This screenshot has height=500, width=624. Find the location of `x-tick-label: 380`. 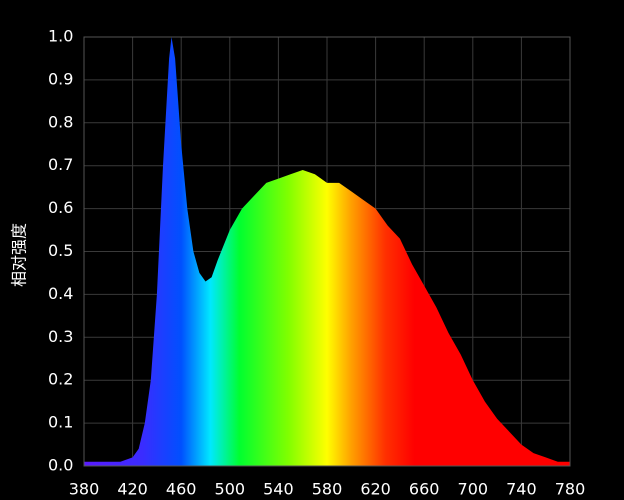

x-tick-label: 380 is located at coordinates (84, 489).